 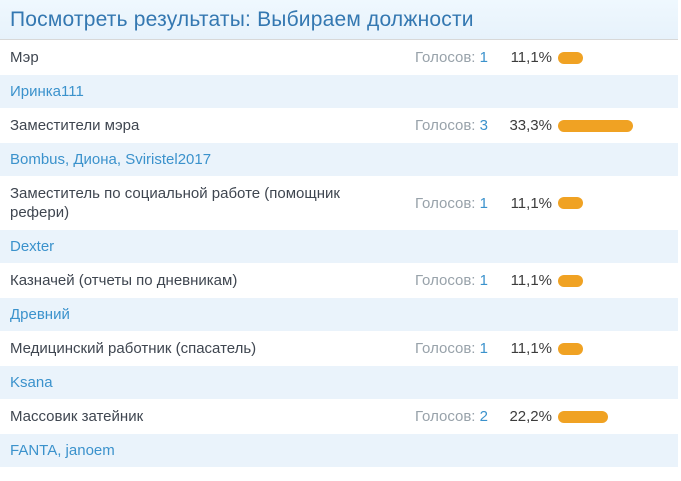 I want to click on poll-voters-row: Ksana, so click(x=339, y=382).